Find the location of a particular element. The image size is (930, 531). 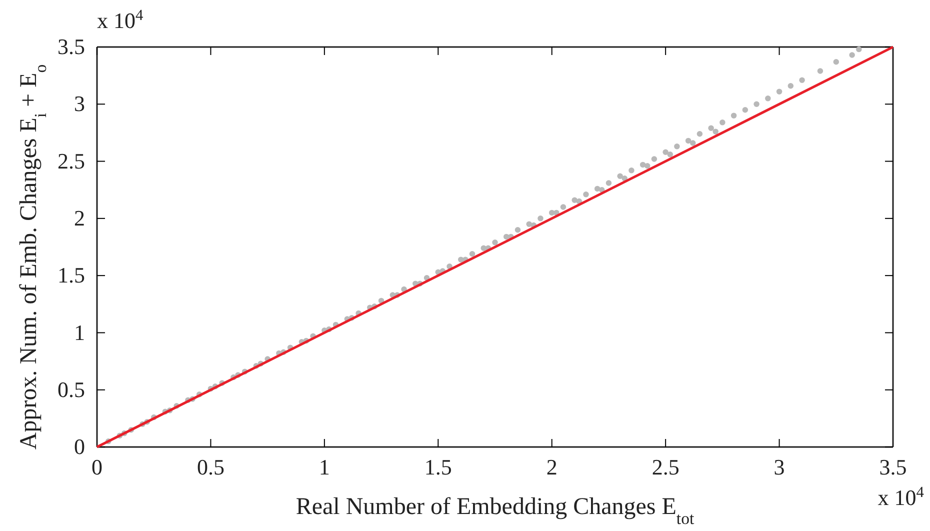

x-tick-label: 2 is located at coordinates (552, 467).